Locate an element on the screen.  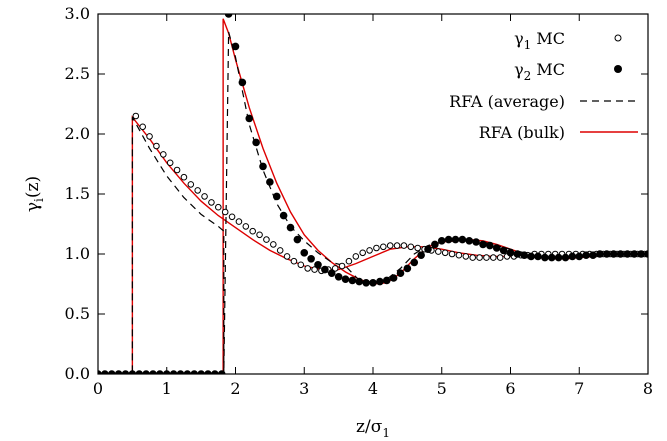
legend-label-rfa-bulk: RFA (bulk) is located at coordinates (522, 132).